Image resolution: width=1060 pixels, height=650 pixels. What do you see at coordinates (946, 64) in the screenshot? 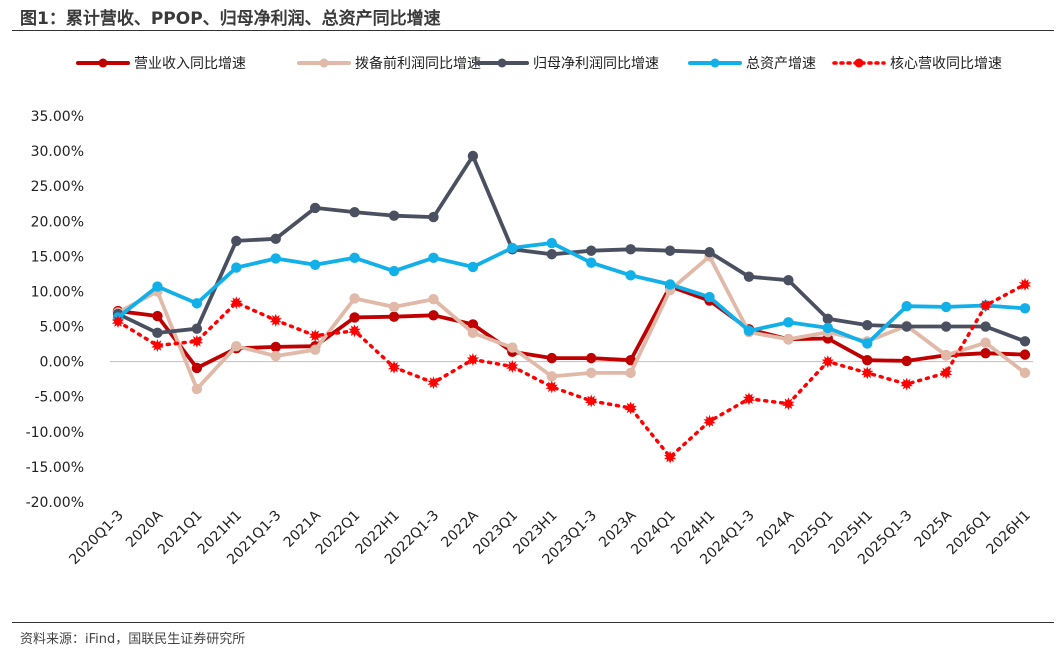
I see `legend-label: 核心营收同比增速` at bounding box center [946, 64].